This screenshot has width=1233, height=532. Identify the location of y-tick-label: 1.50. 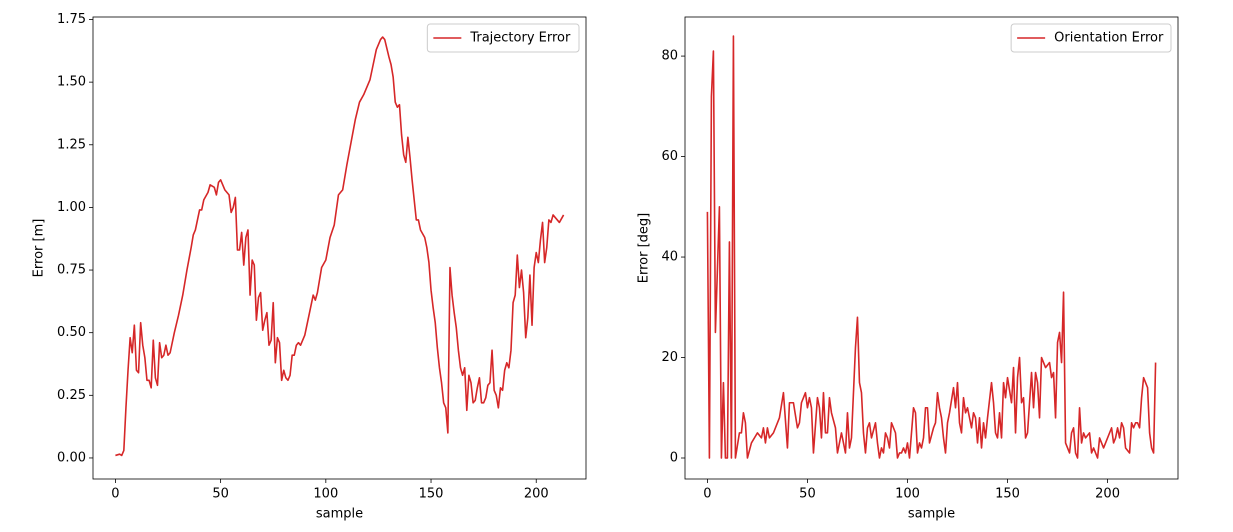
(71, 82).